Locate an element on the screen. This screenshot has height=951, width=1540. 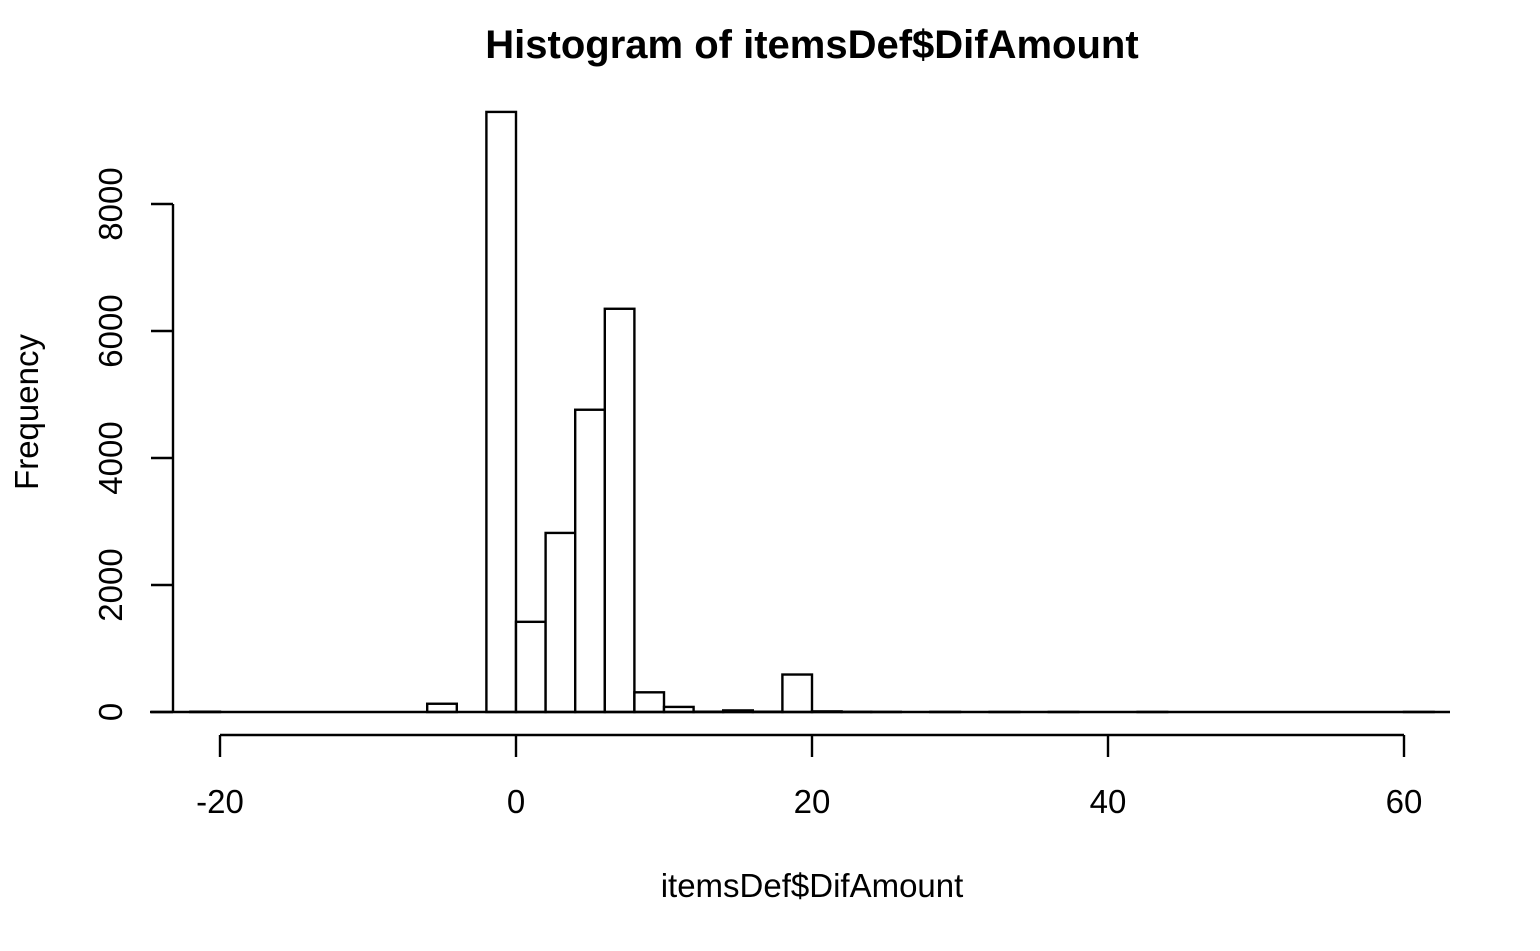
x-tick-label: 40 is located at coordinates (1108, 801).